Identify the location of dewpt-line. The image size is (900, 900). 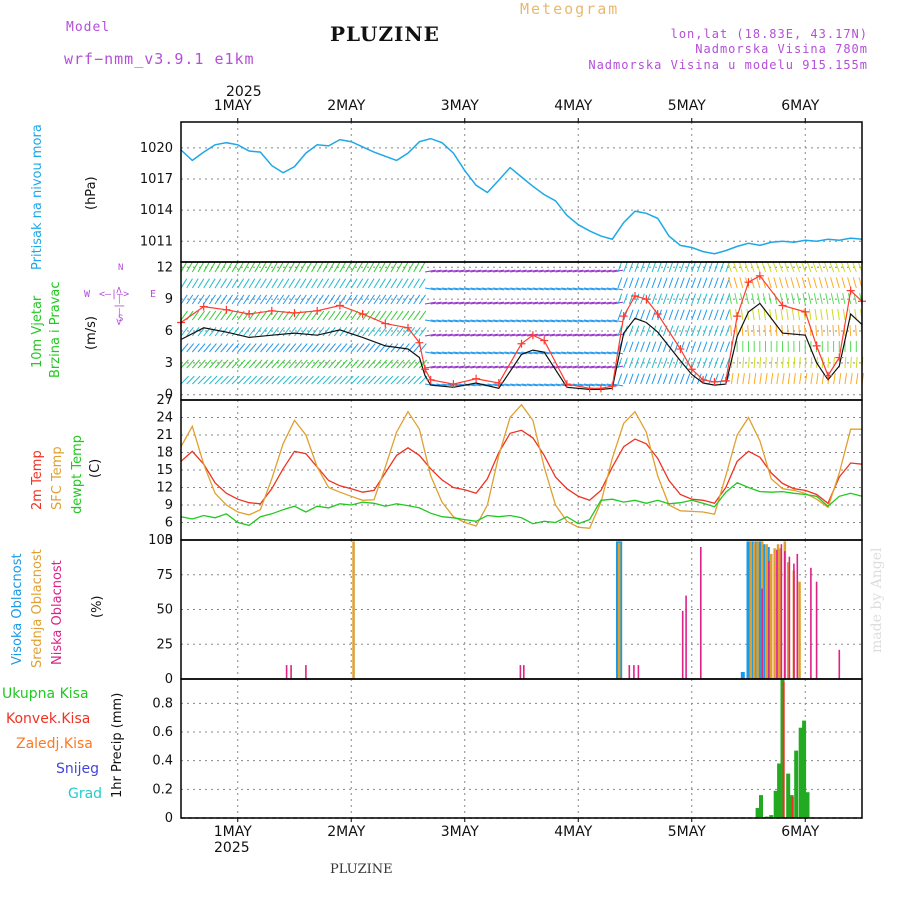
(521, 504).